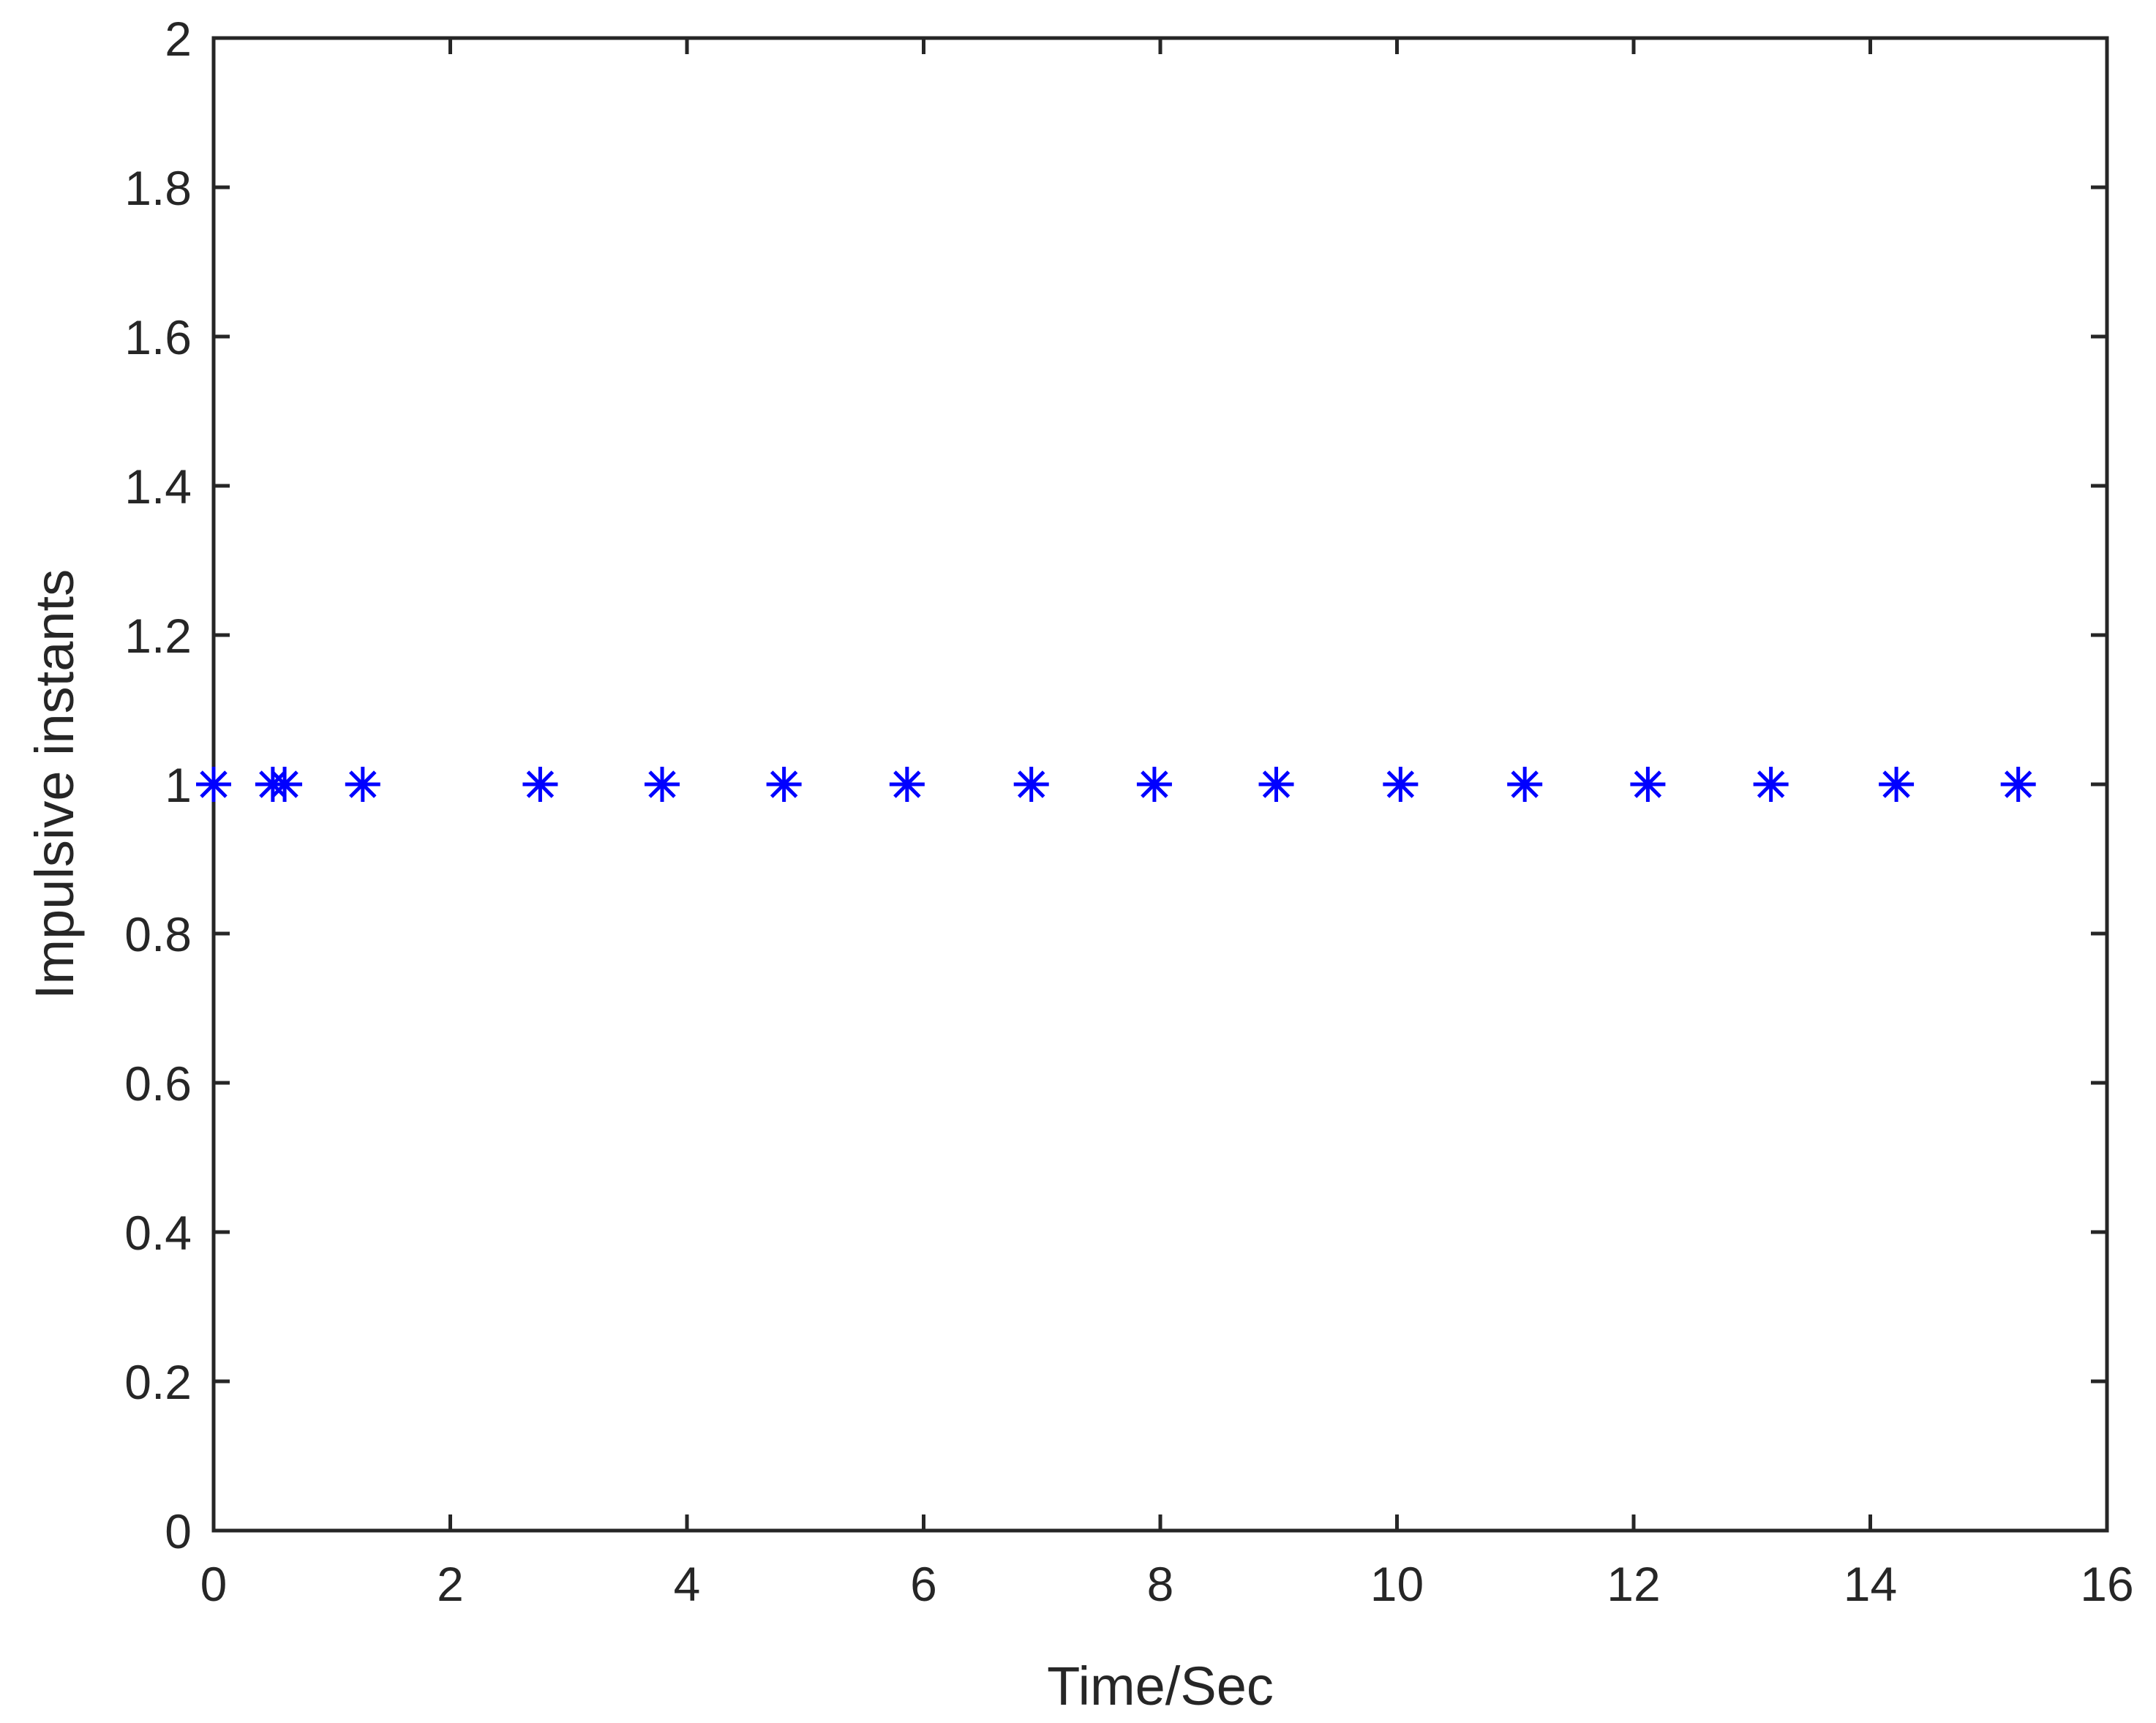 This screenshot has height=1723, width=2156. What do you see at coordinates (178, 785) in the screenshot?
I see `y-tick-label: 1` at bounding box center [178, 785].